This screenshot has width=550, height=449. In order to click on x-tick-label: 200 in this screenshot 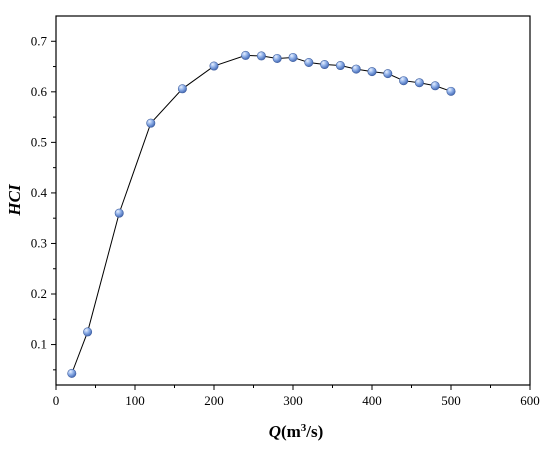, I will do `click(214, 400)`.